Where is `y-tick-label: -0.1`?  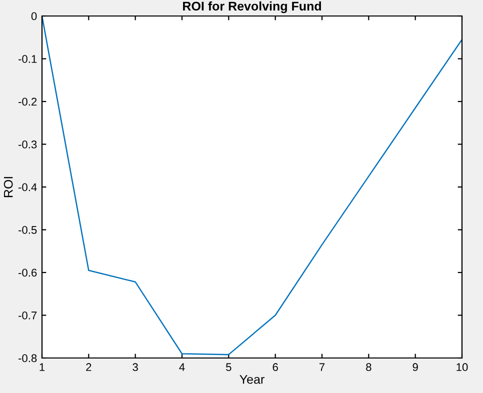
y-tick-label: -0.1 is located at coordinates (27, 59).